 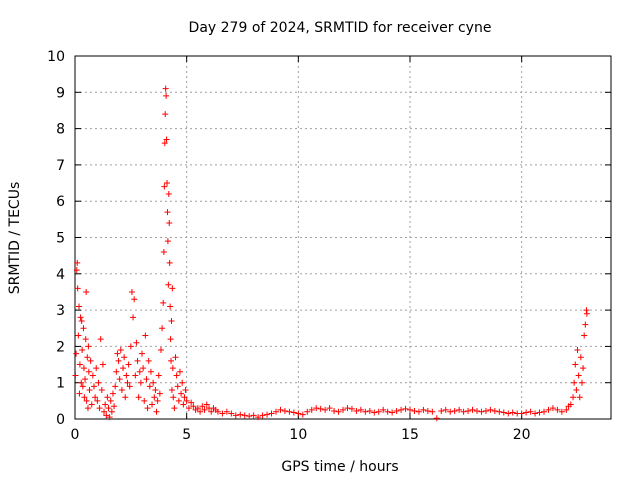 What do you see at coordinates (339, 467) in the screenshot?
I see `x-axis-label: GPS time / hours` at bounding box center [339, 467].